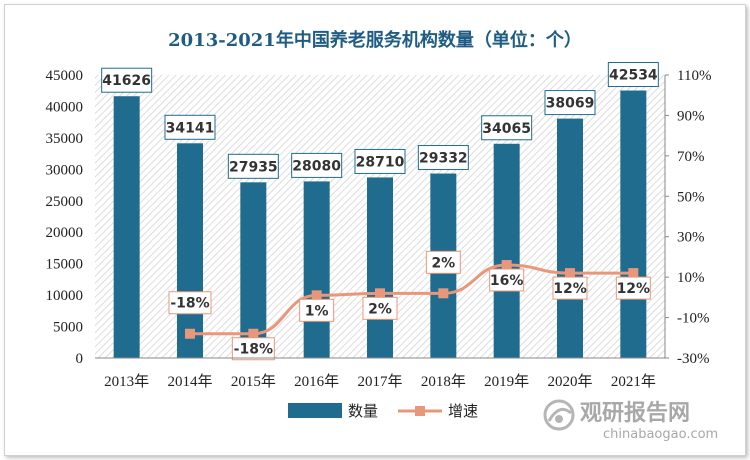  I want to click on bar-data-label: 42534, so click(633, 76).